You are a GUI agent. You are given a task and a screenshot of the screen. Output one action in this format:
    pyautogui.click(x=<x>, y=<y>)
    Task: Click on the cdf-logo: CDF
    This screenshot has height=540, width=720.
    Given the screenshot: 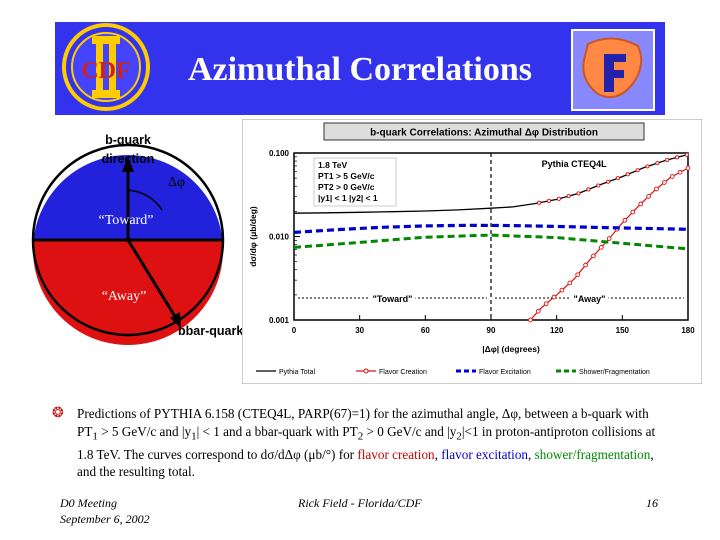 What is the action you would take?
    pyautogui.click(x=106, y=67)
    